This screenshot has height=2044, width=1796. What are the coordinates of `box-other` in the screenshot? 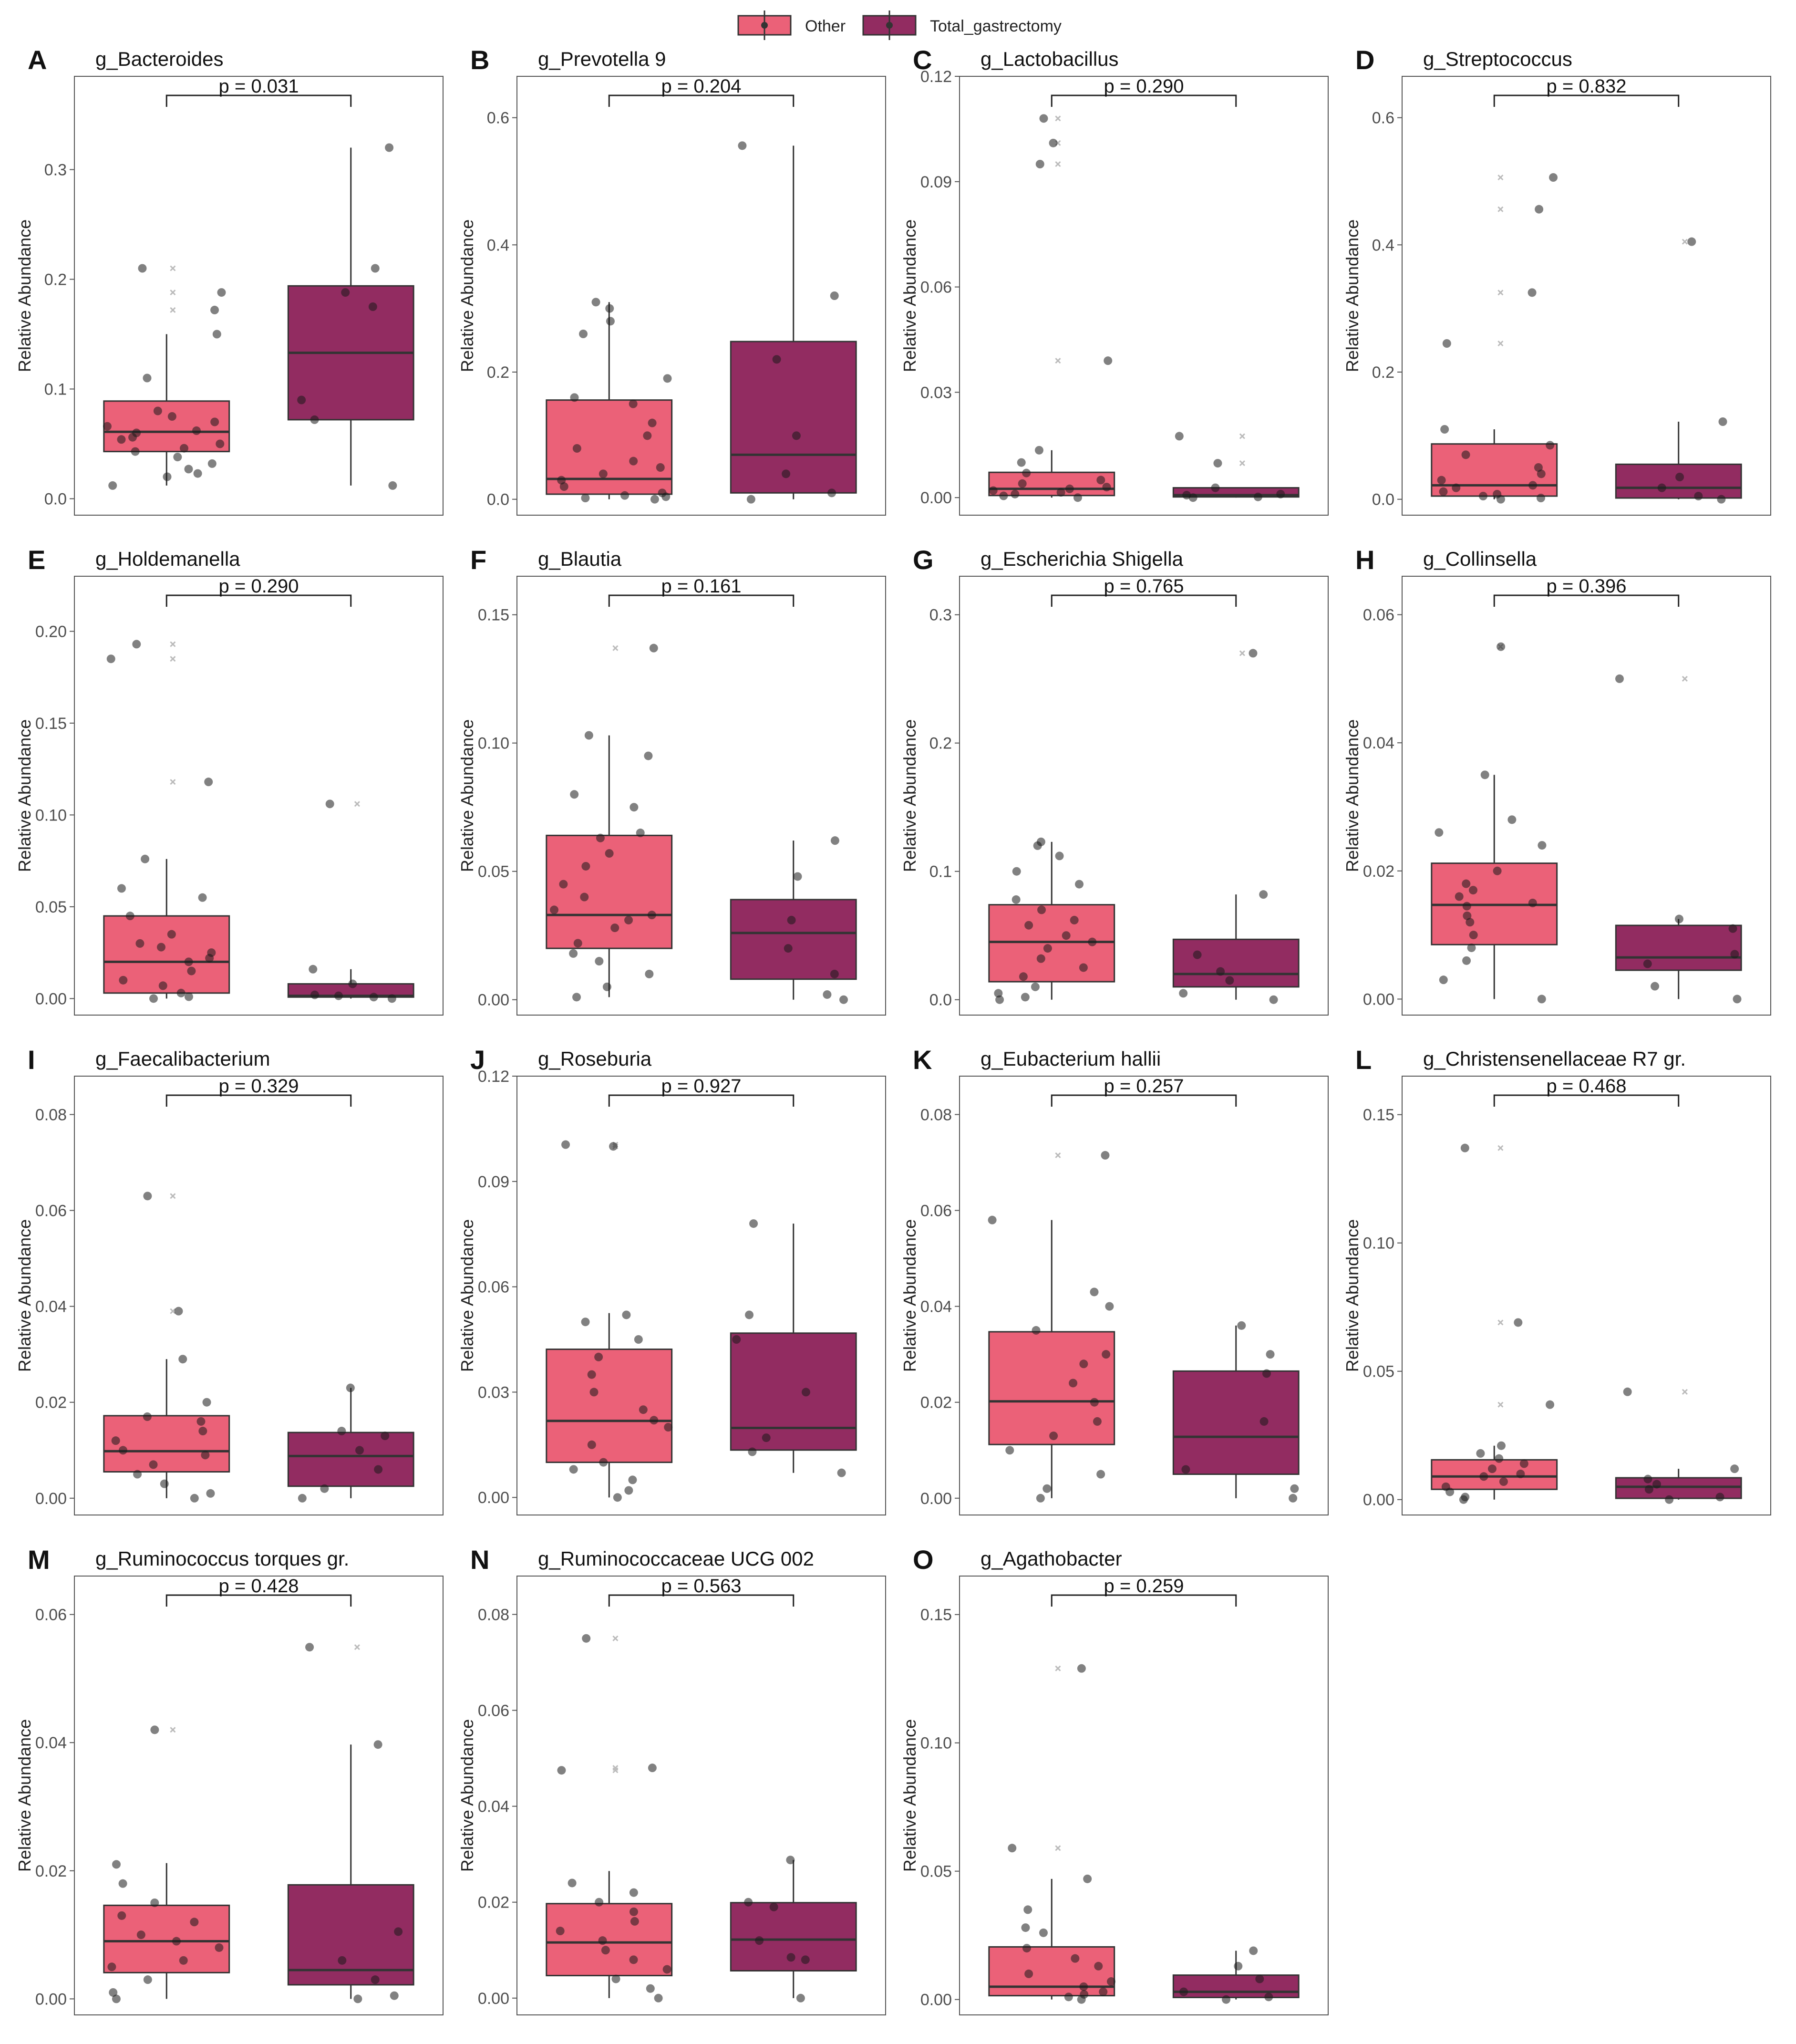 It's located at (609, 400).